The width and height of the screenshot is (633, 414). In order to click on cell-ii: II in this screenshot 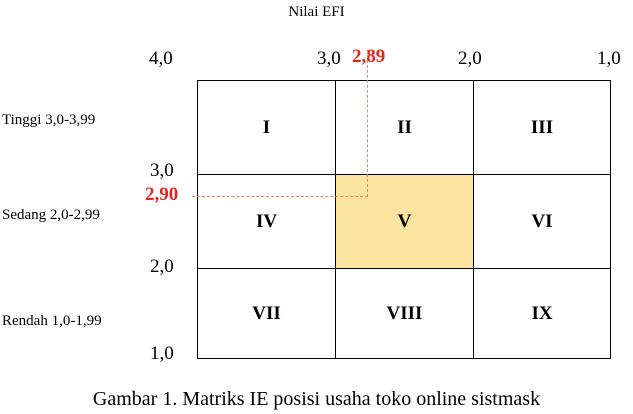, I will do `click(405, 128)`.